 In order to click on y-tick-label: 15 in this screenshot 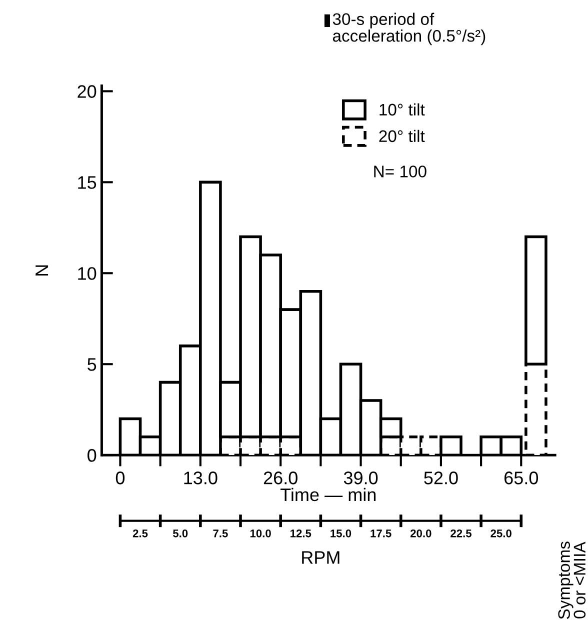, I will do `click(87, 182)`.